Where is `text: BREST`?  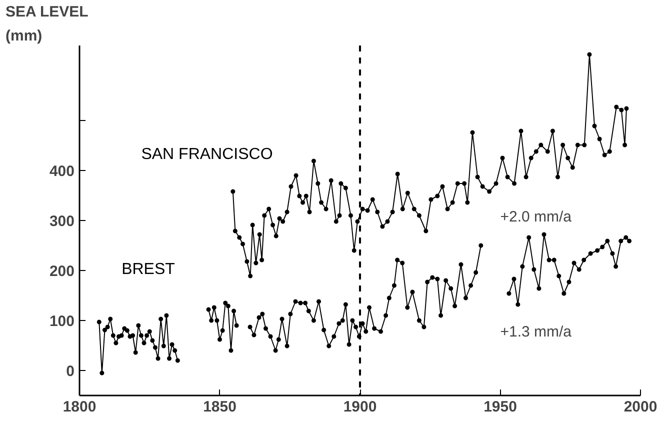 text: BREST is located at coordinates (149, 269).